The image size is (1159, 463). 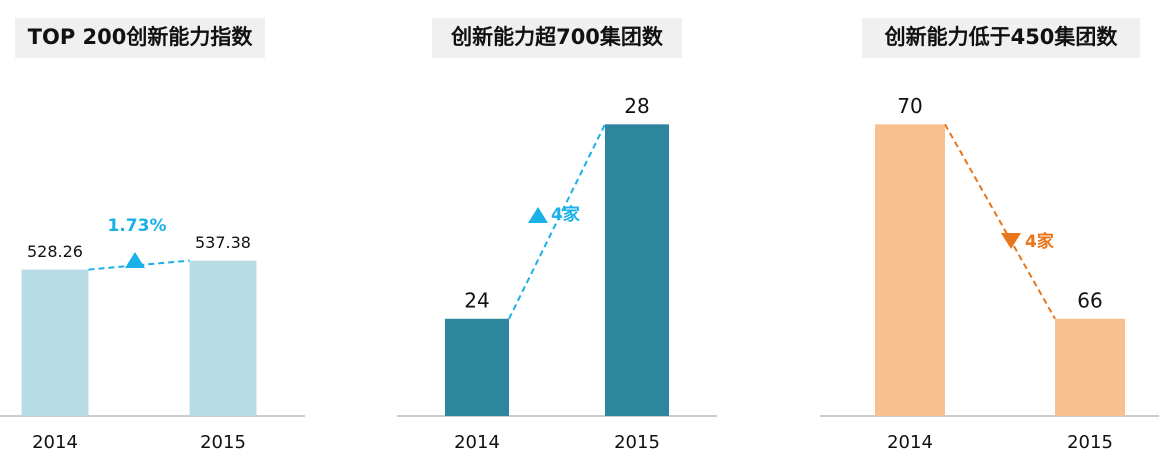 I want to click on value-label: 537.38, so click(x=223, y=242).